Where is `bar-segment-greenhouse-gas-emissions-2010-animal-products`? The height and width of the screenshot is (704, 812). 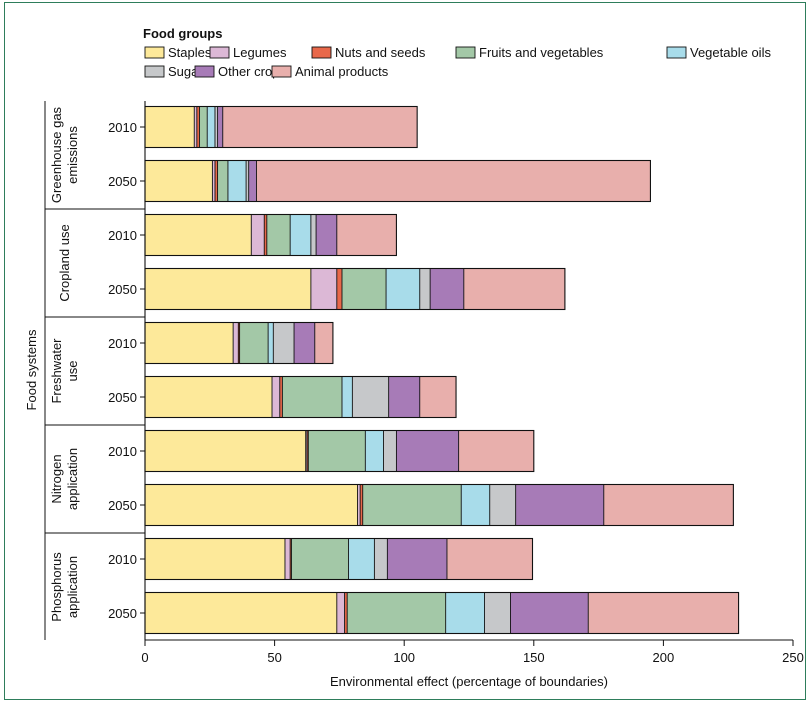 bar-segment-greenhouse-gas-emissions-2010-animal-products is located at coordinates (320, 127).